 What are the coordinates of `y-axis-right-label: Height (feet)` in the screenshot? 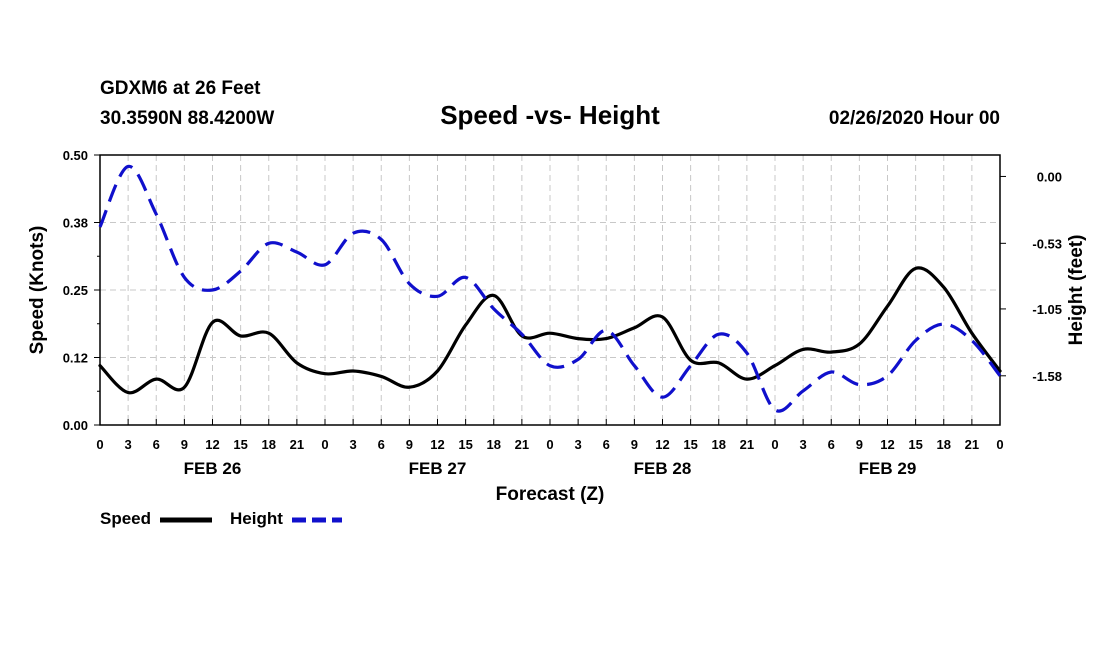 It's located at (1076, 290).